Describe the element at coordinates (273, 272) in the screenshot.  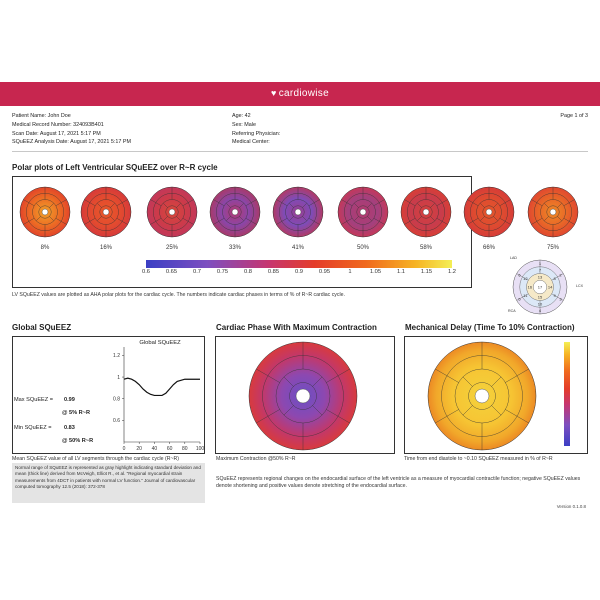
I see `colorbar-tick: 0.85` at that location.